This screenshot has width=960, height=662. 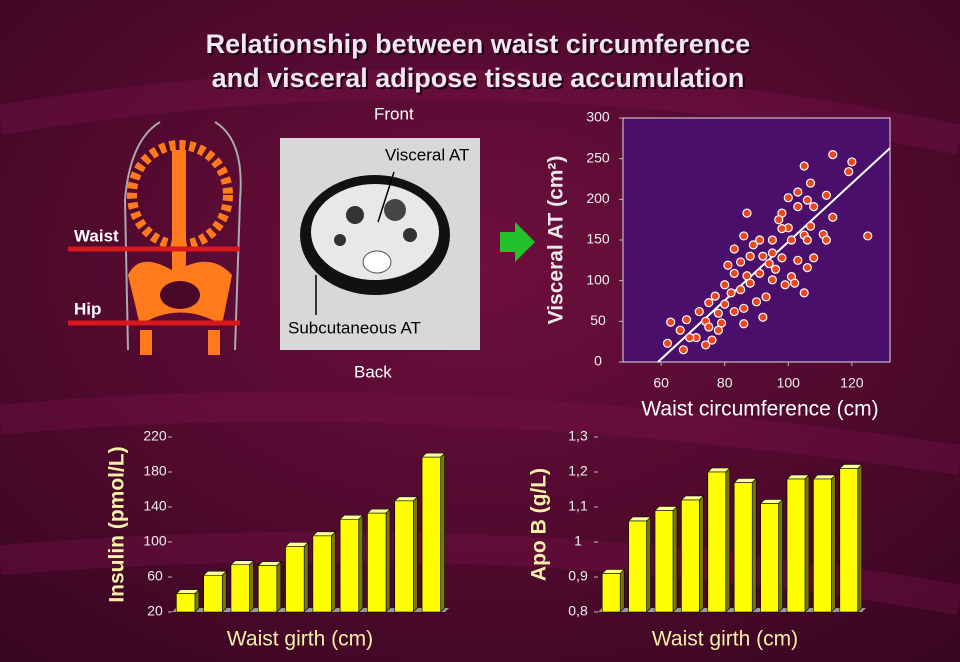 I want to click on waist-label: Waist, so click(x=96, y=235).